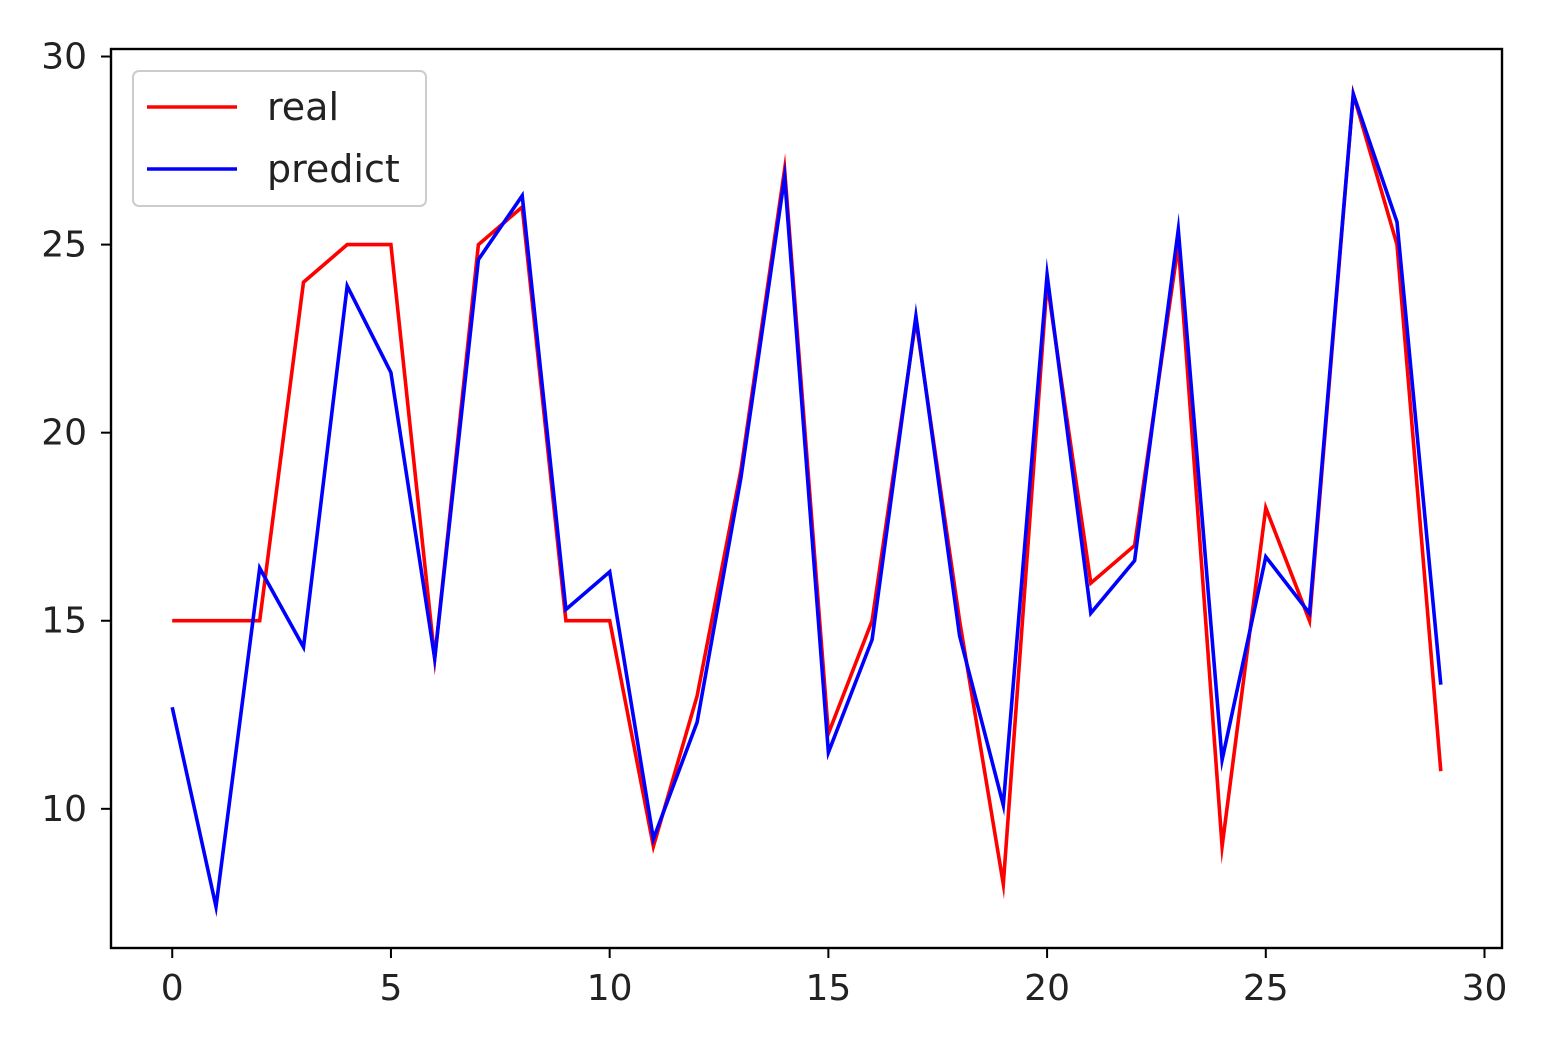 The height and width of the screenshot is (1052, 1566). I want to click on x-tick-label: 20, so click(1047, 988).